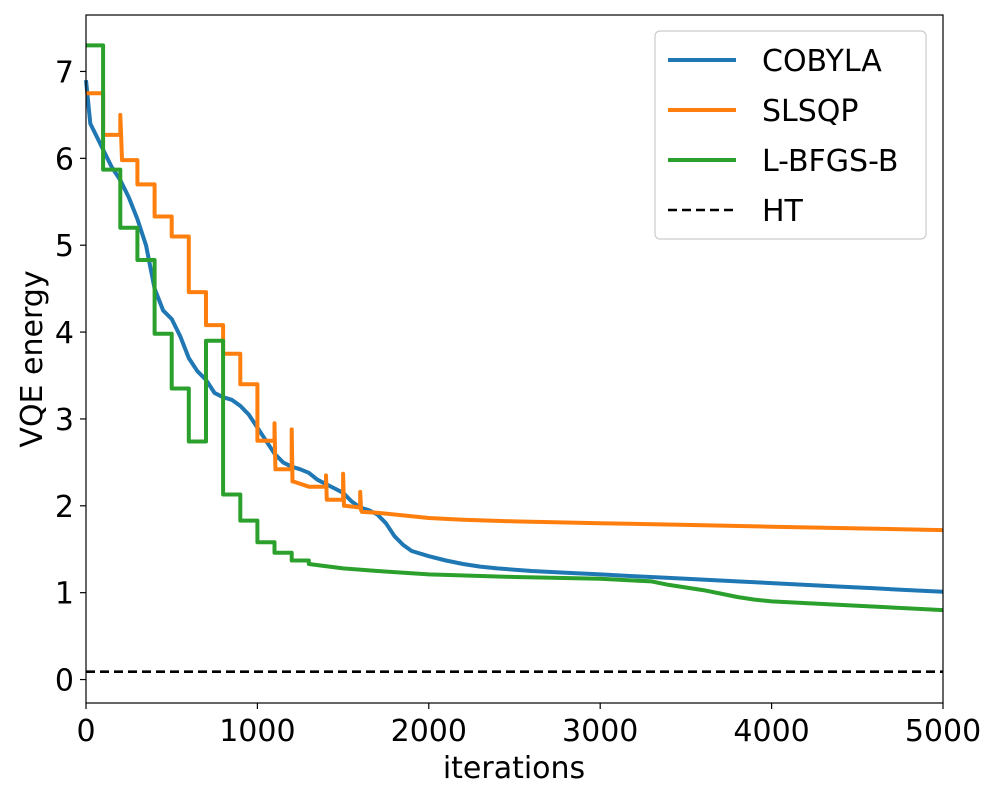  What do you see at coordinates (810, 111) in the screenshot?
I see `legend-label: SLSQP` at bounding box center [810, 111].